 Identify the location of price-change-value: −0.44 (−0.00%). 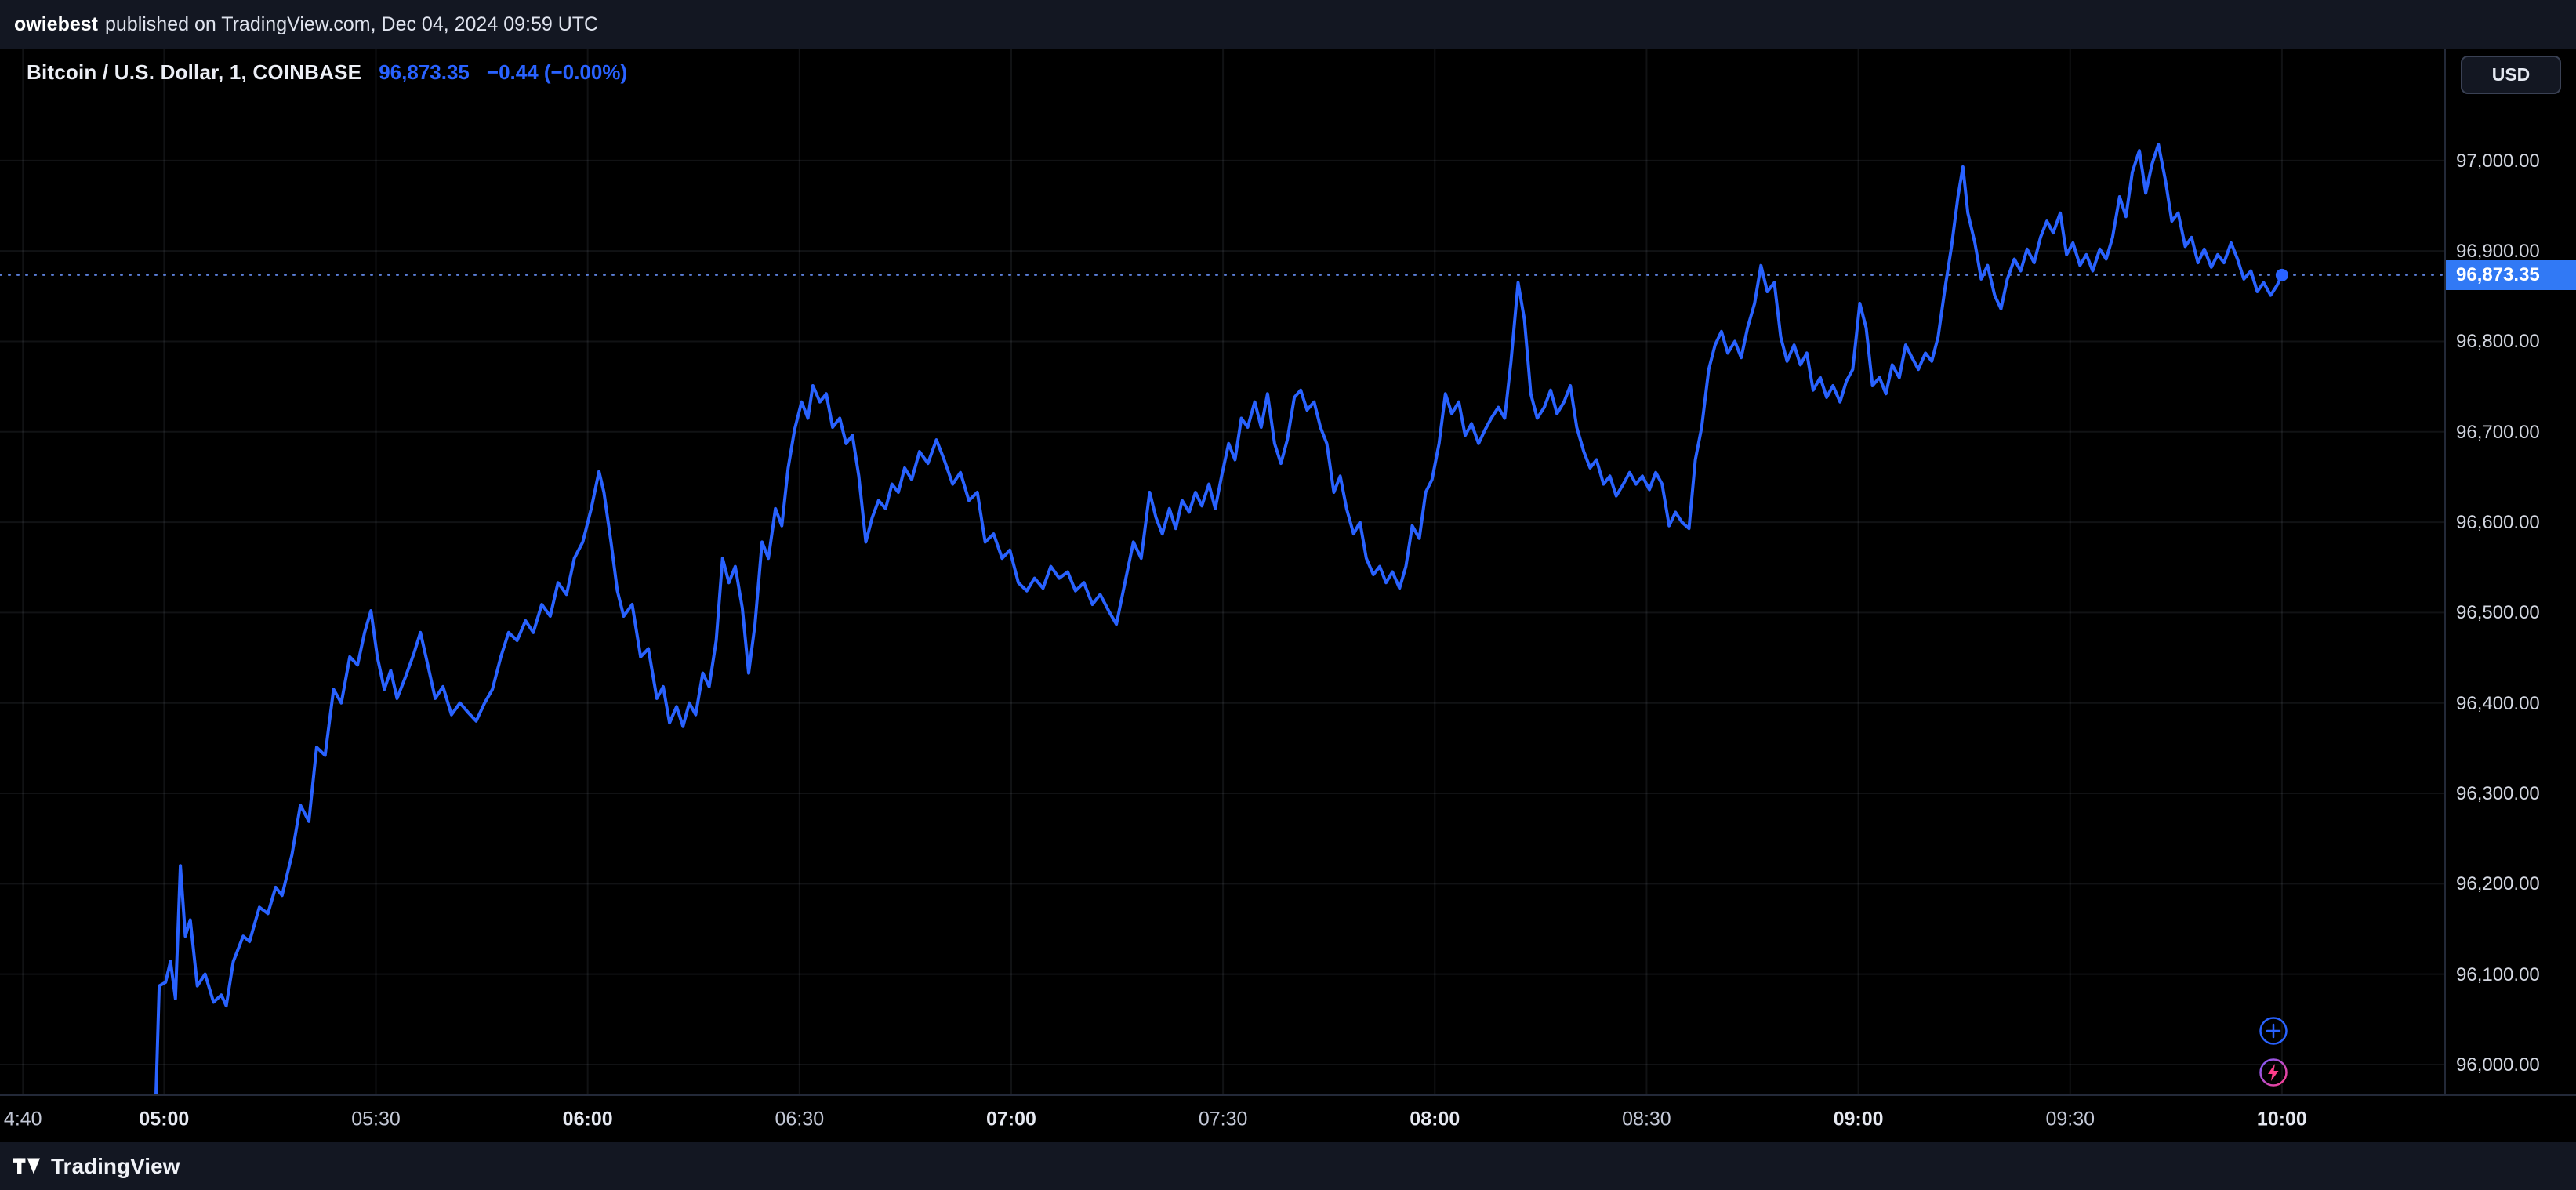
(557, 72).